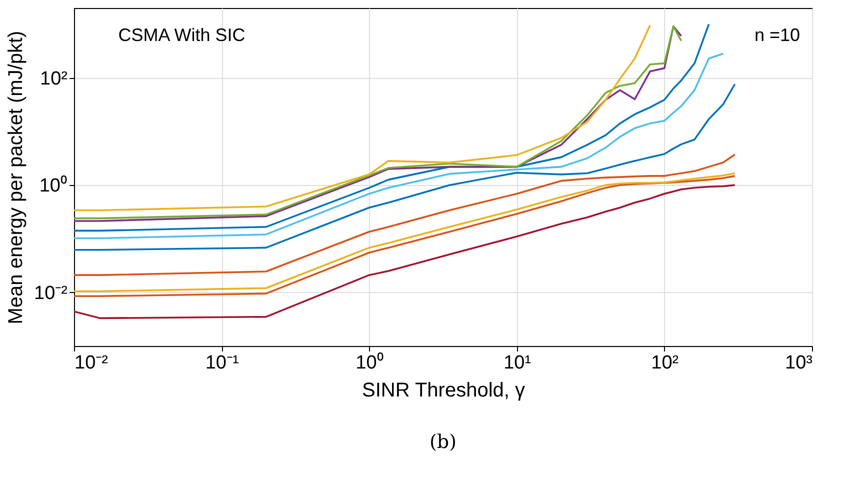 The width and height of the screenshot is (843, 480). I want to click on y-axis-title: Mean energy per packet (mJ/pkt), so click(16, 177).